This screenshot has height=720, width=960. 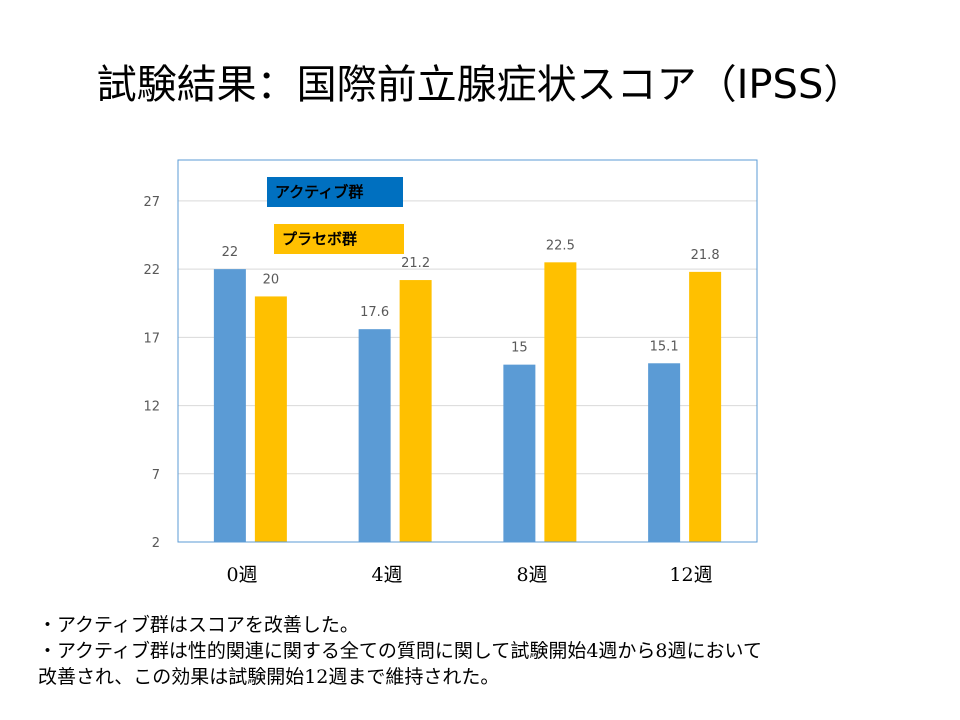 I want to click on note-line: ・アクティブ群は性的関連に関する全ての質問に関して試験開始4週から8週において, so click(x=400, y=651).